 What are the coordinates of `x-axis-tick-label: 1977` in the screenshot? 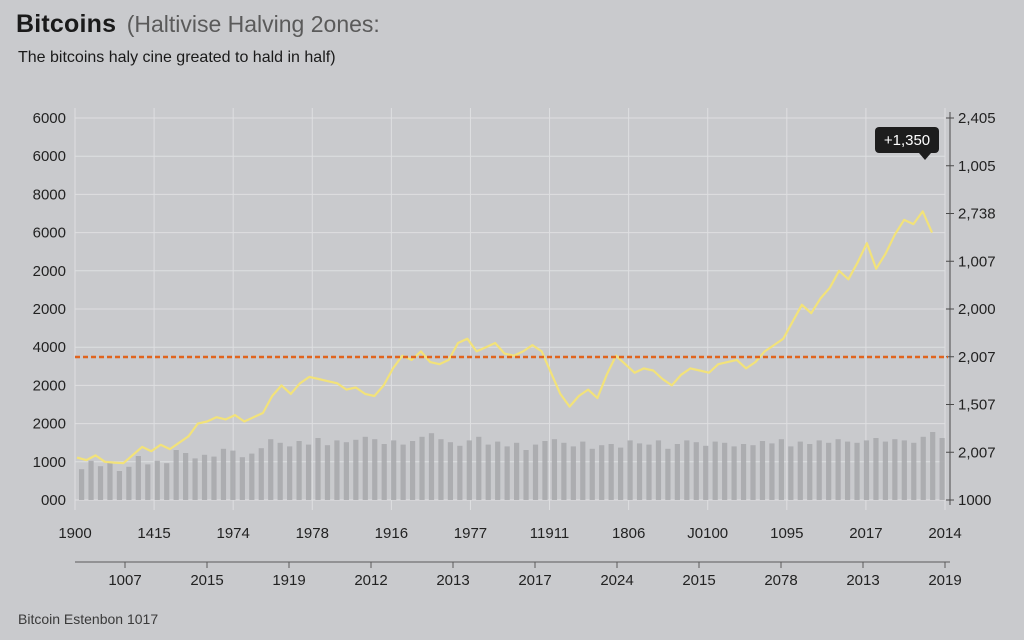 It's located at (470, 533).